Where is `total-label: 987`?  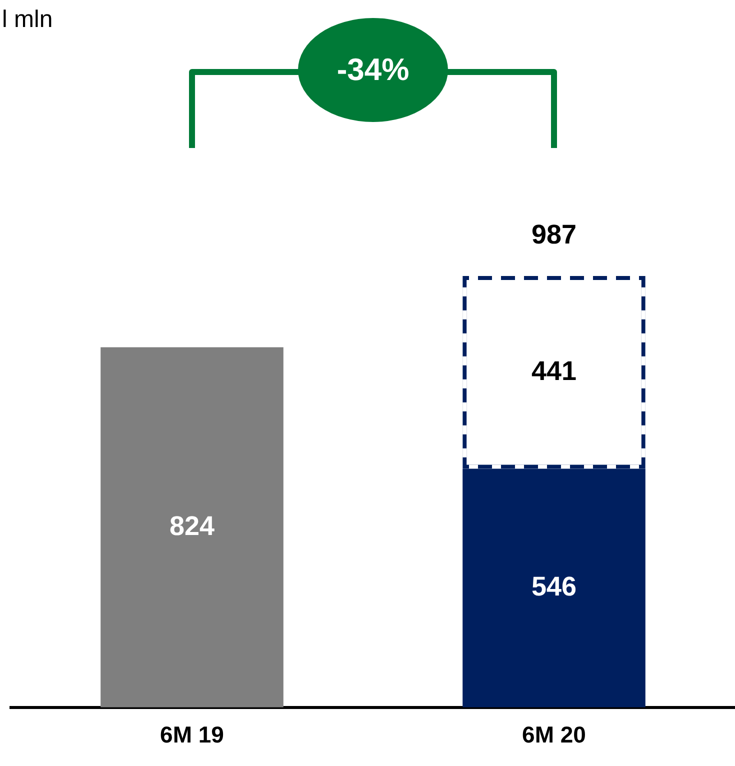
total-label: 987 is located at coordinates (554, 235).